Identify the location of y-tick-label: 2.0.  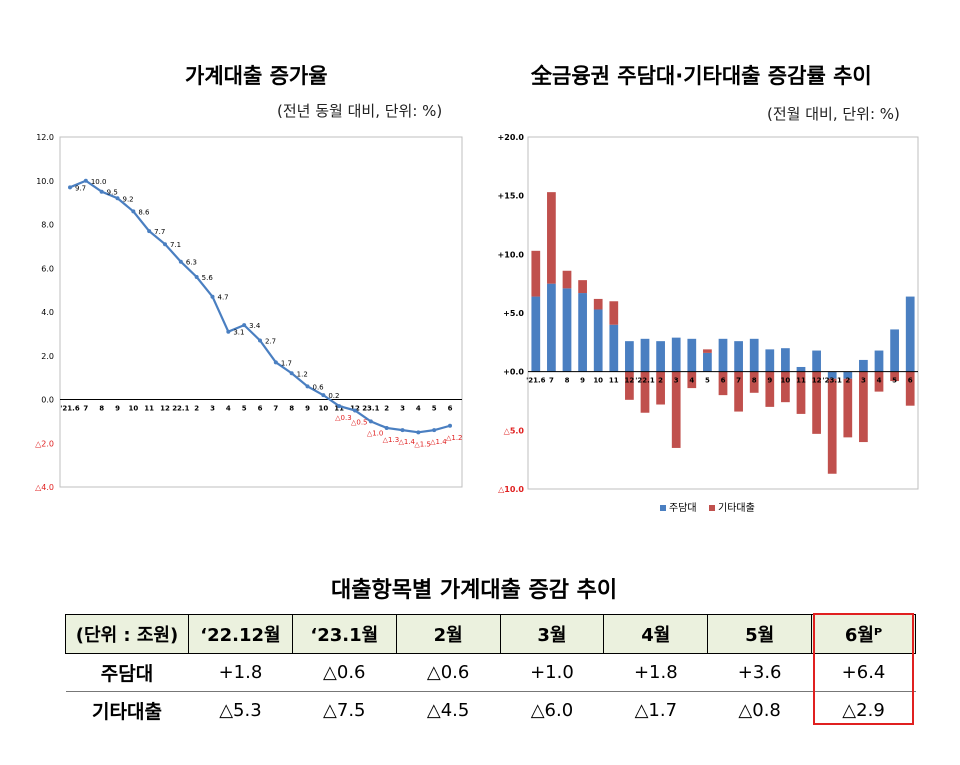
(47, 356).